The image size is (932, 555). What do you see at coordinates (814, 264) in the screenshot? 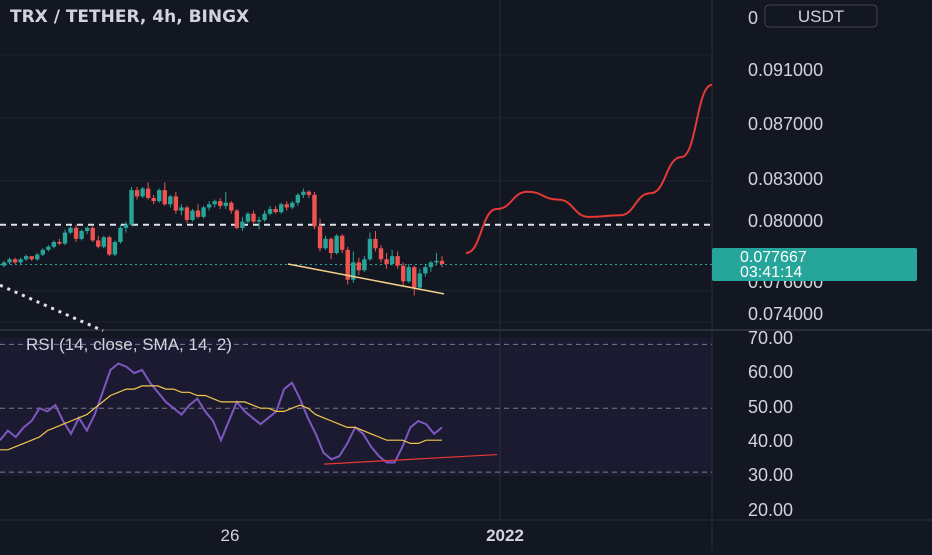
I see `current-price-badge` at bounding box center [814, 264].